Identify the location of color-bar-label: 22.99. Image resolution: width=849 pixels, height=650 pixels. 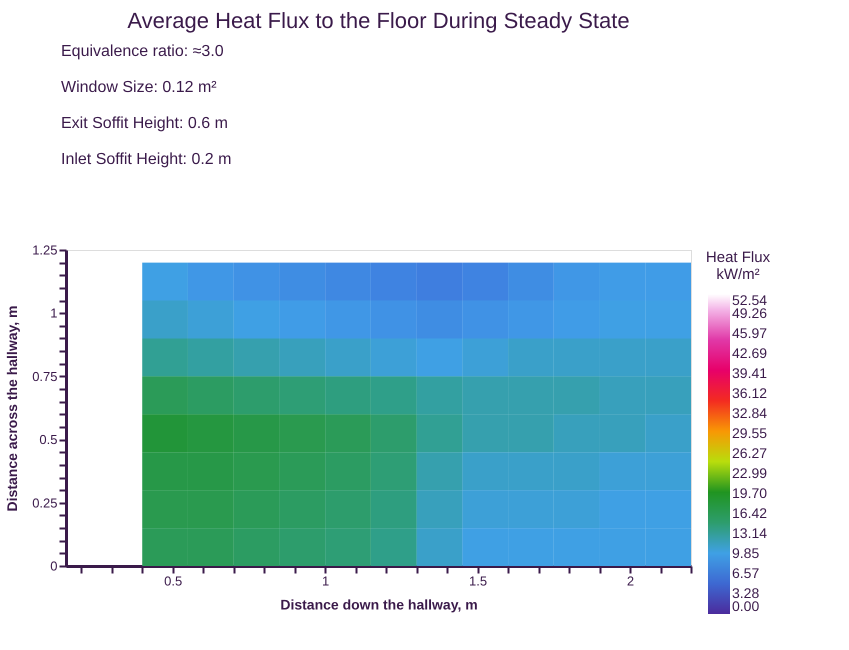
(750, 472).